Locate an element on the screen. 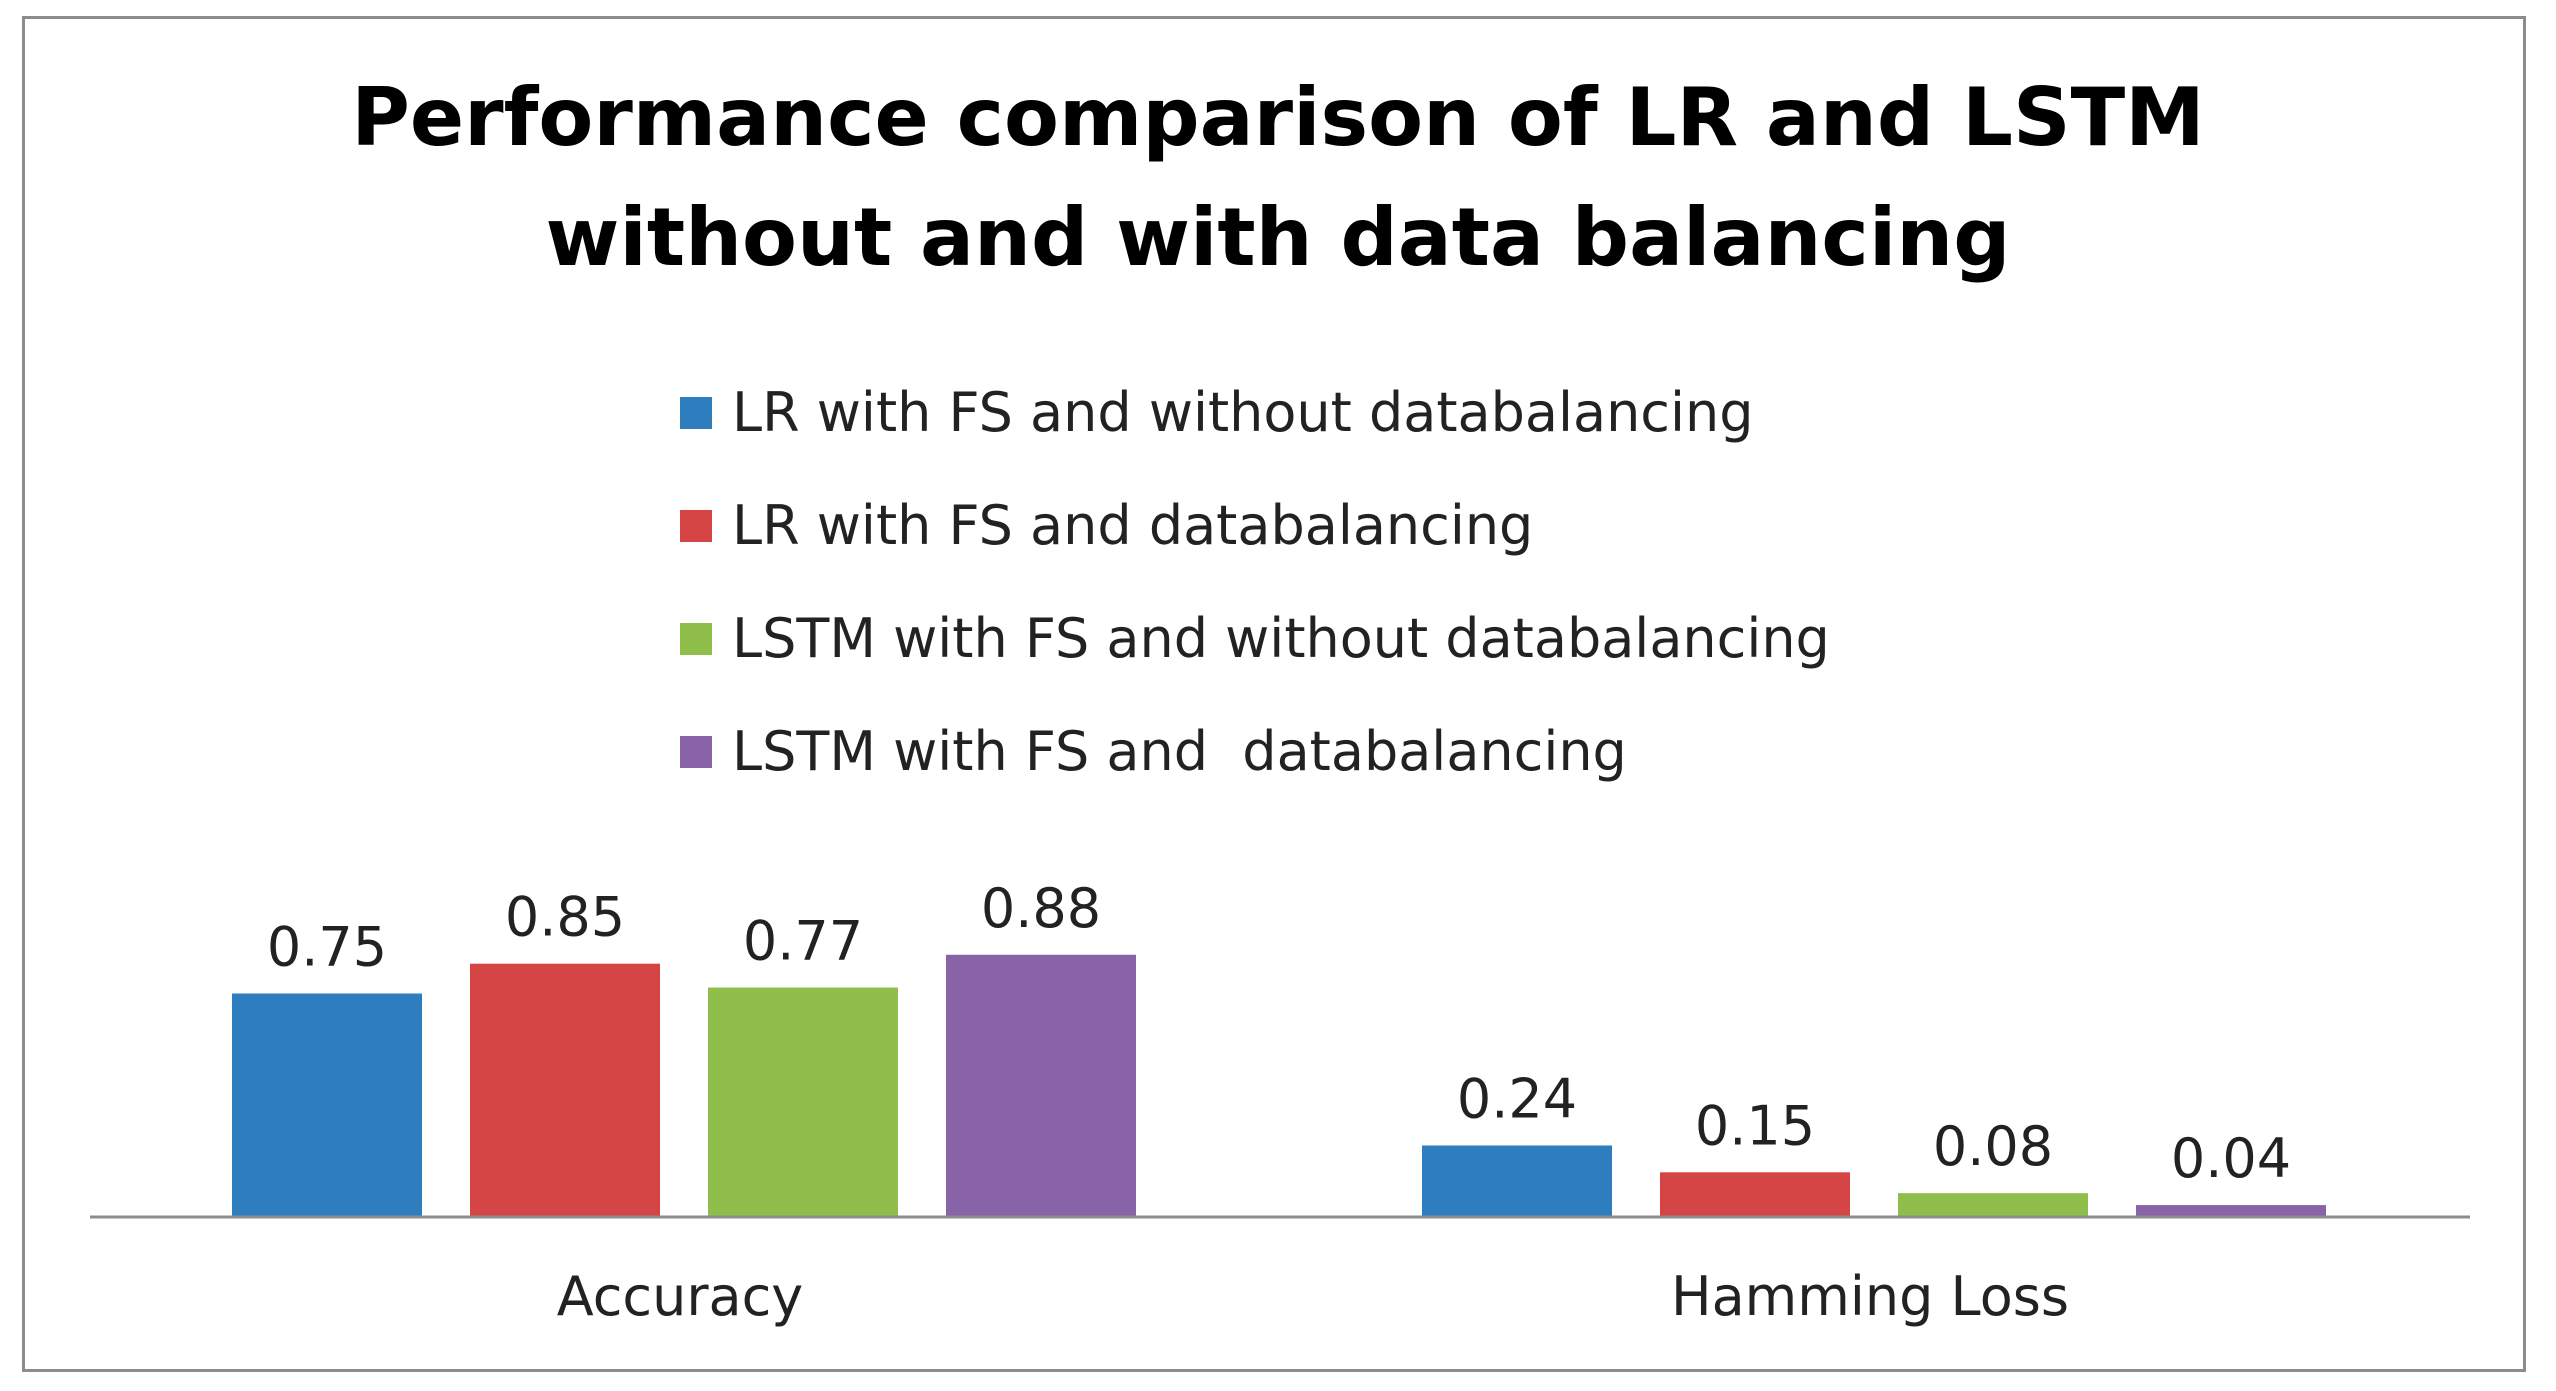 This screenshot has width=2556, height=1391. legend-item-lr-without-balancing: LR with FS and without databalancing is located at coordinates (1380, 412).